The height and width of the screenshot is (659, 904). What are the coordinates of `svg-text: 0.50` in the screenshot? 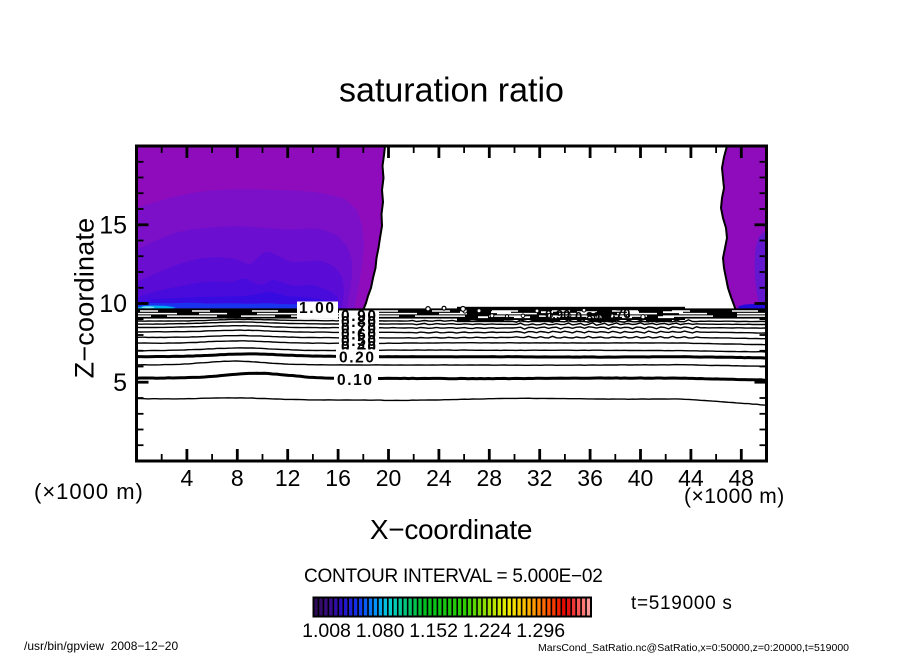 It's located at (359, 341).